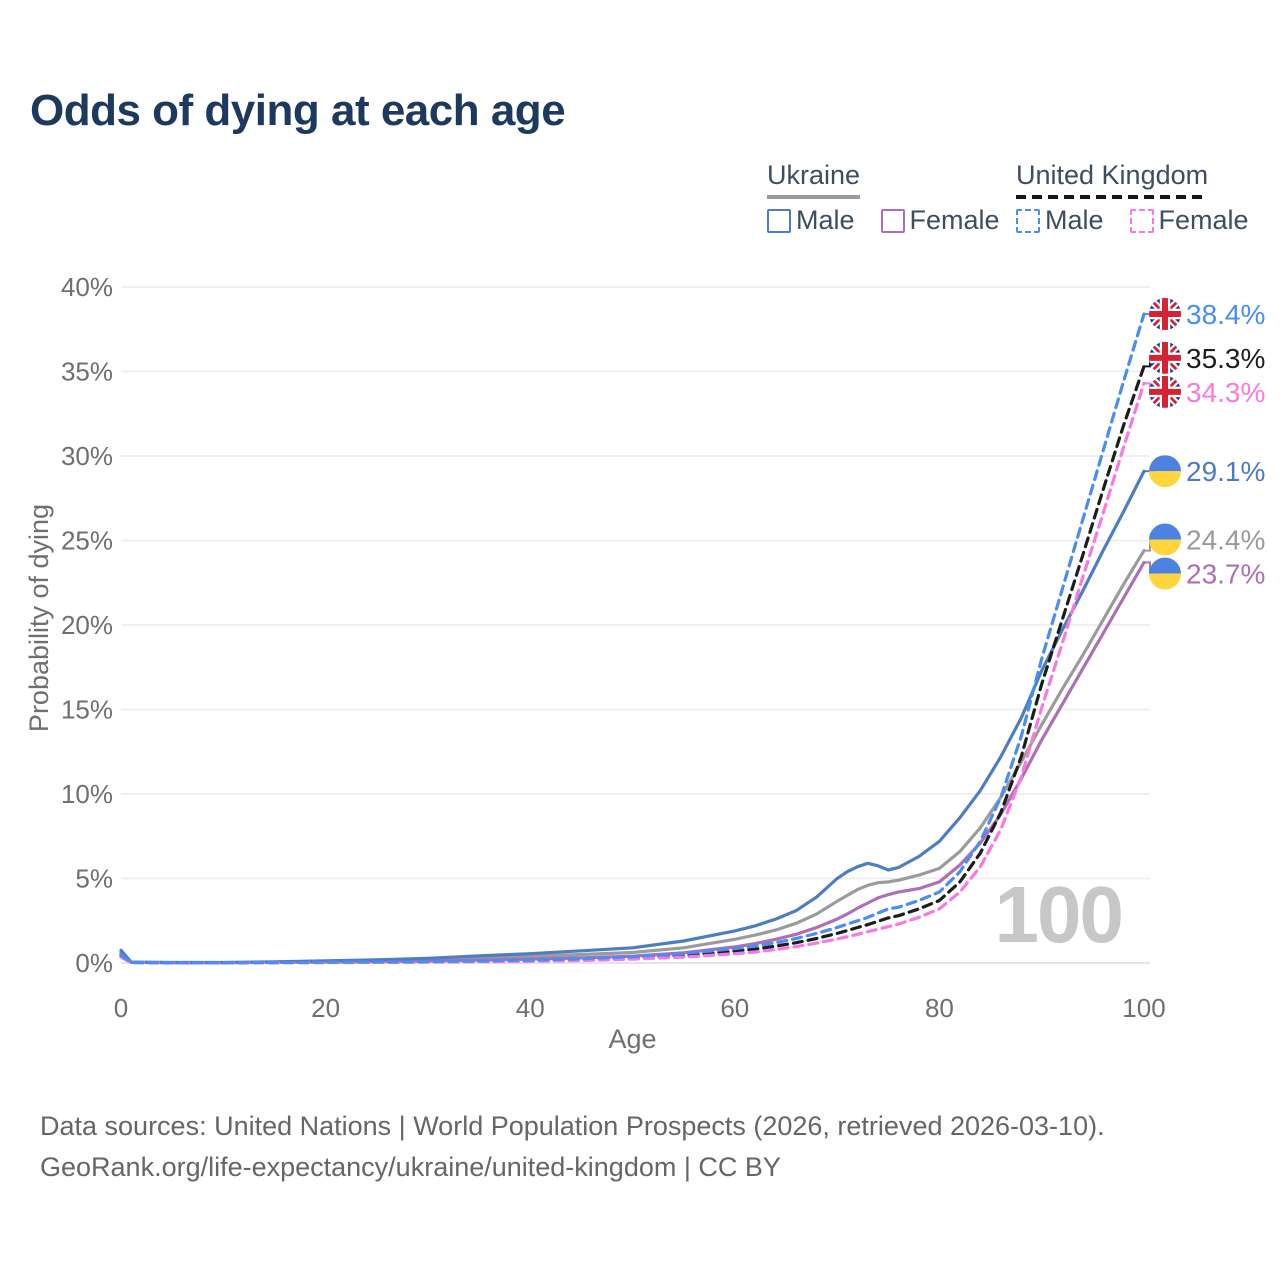 The width and height of the screenshot is (1280, 1280). What do you see at coordinates (814, 179) in the screenshot?
I see `legend-group-title-ukraine: Ukraine` at bounding box center [814, 179].